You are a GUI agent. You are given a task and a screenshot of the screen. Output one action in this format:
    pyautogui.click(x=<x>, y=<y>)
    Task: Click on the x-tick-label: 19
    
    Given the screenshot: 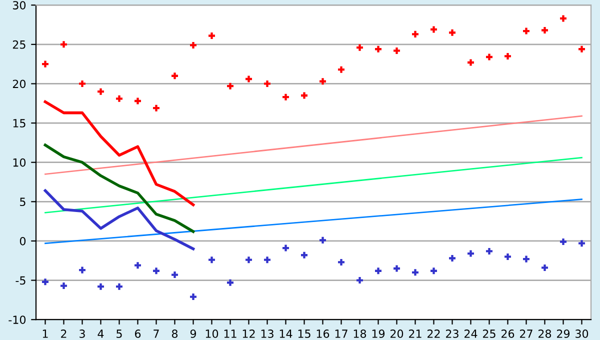 What is the action you would take?
    pyautogui.click(x=378, y=334)
    